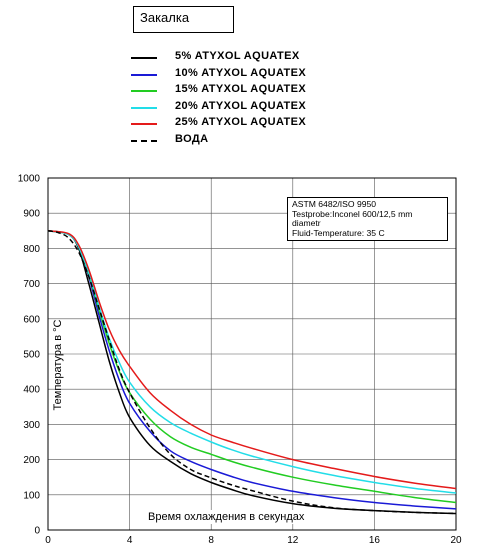  I want to click on y-tick-label: 900, so click(31, 214).